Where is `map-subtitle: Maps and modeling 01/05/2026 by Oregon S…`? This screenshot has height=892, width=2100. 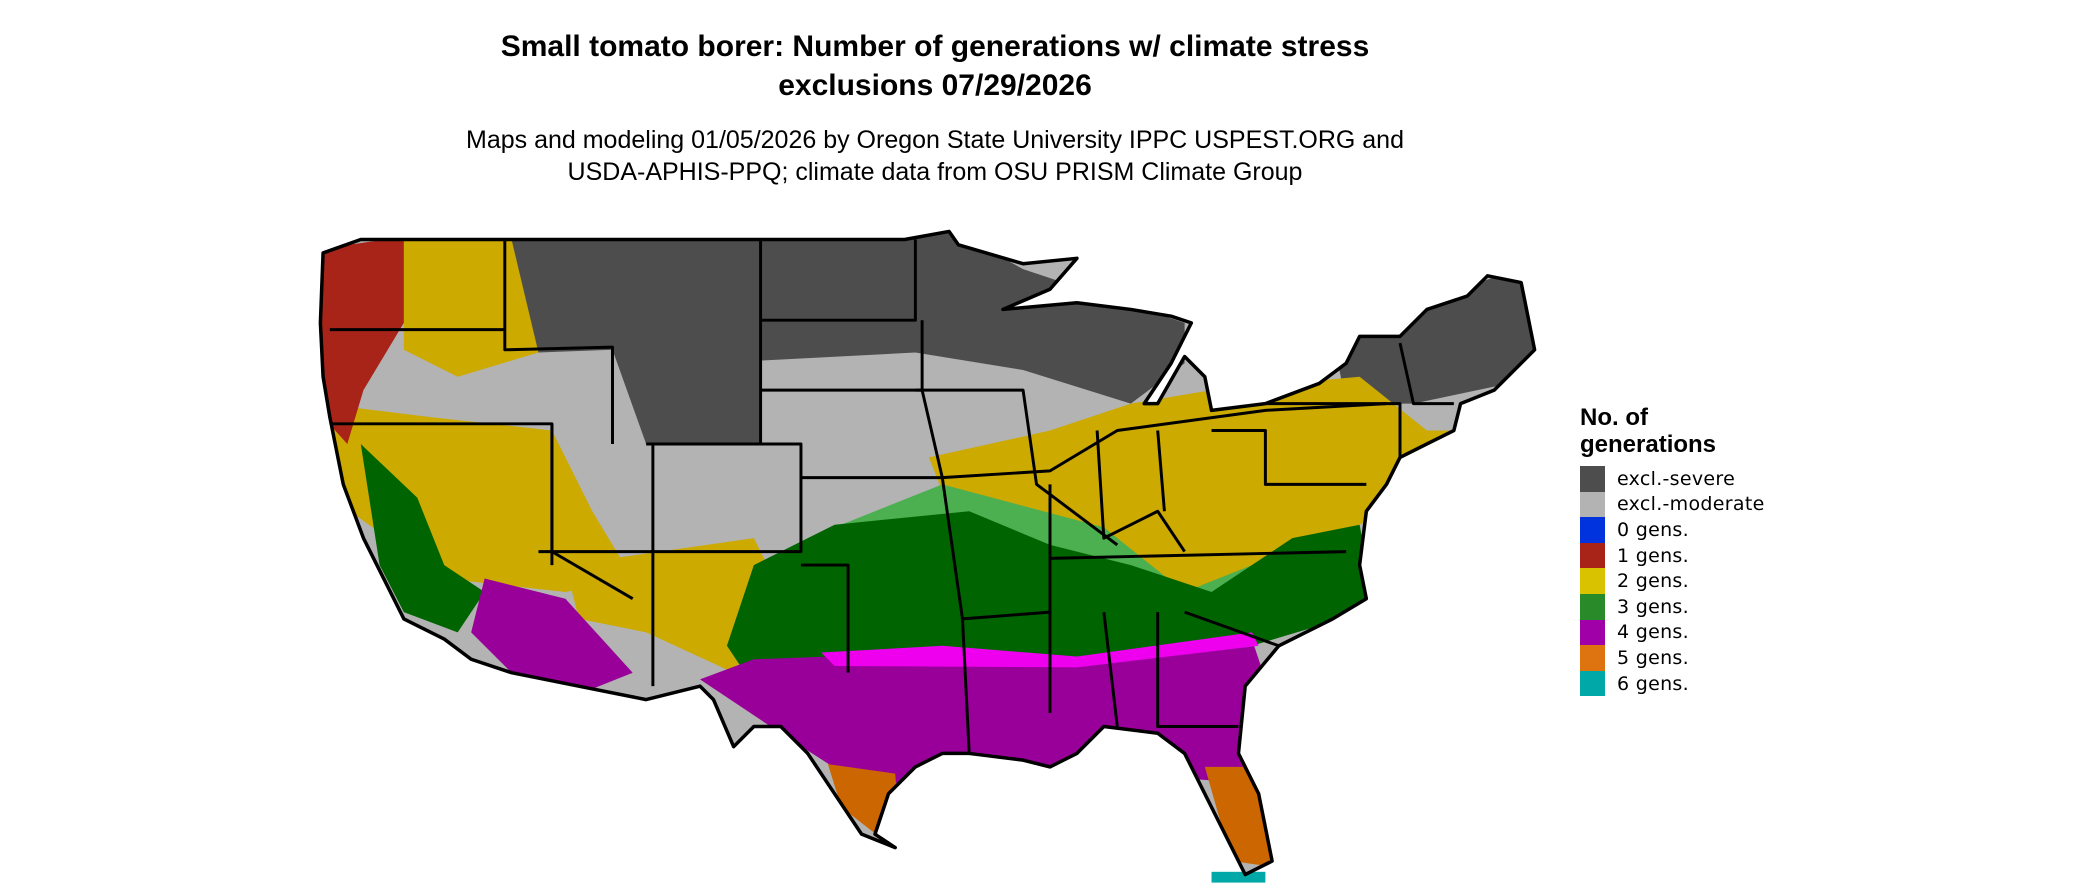 map-subtitle: Maps and modeling 01/05/2026 by Oregon S… is located at coordinates (935, 156).